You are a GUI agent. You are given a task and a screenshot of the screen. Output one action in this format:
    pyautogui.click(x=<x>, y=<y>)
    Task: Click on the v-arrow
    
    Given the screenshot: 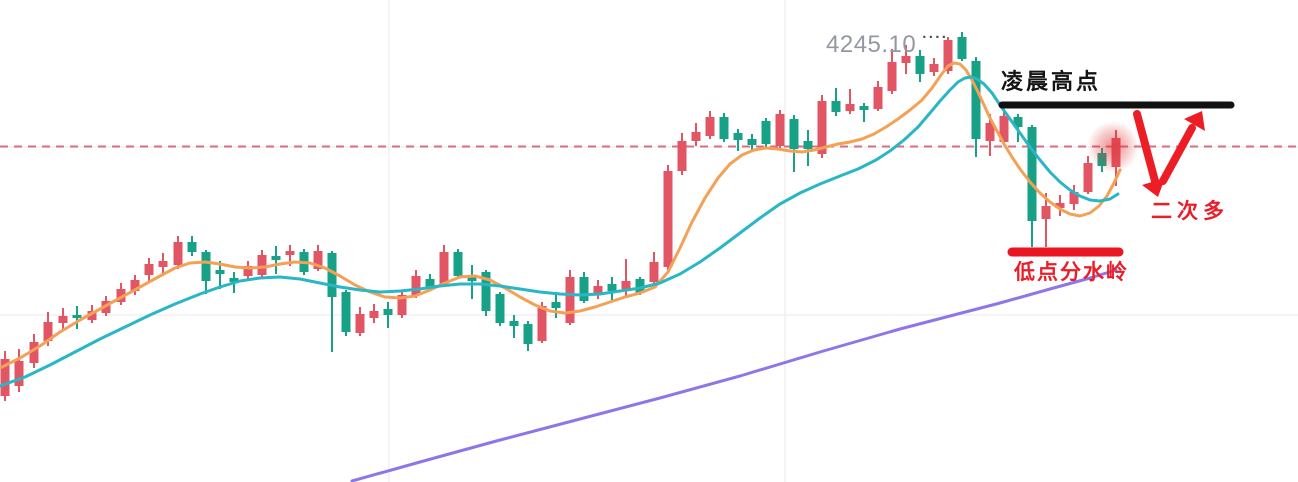 What is the action you would take?
    pyautogui.click(x=1169, y=153)
    